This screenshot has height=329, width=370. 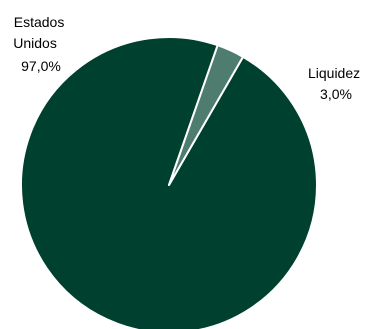 What do you see at coordinates (35, 43) in the screenshot?
I see `slice-label-estados-unidos-line-2: Unidos` at bounding box center [35, 43].